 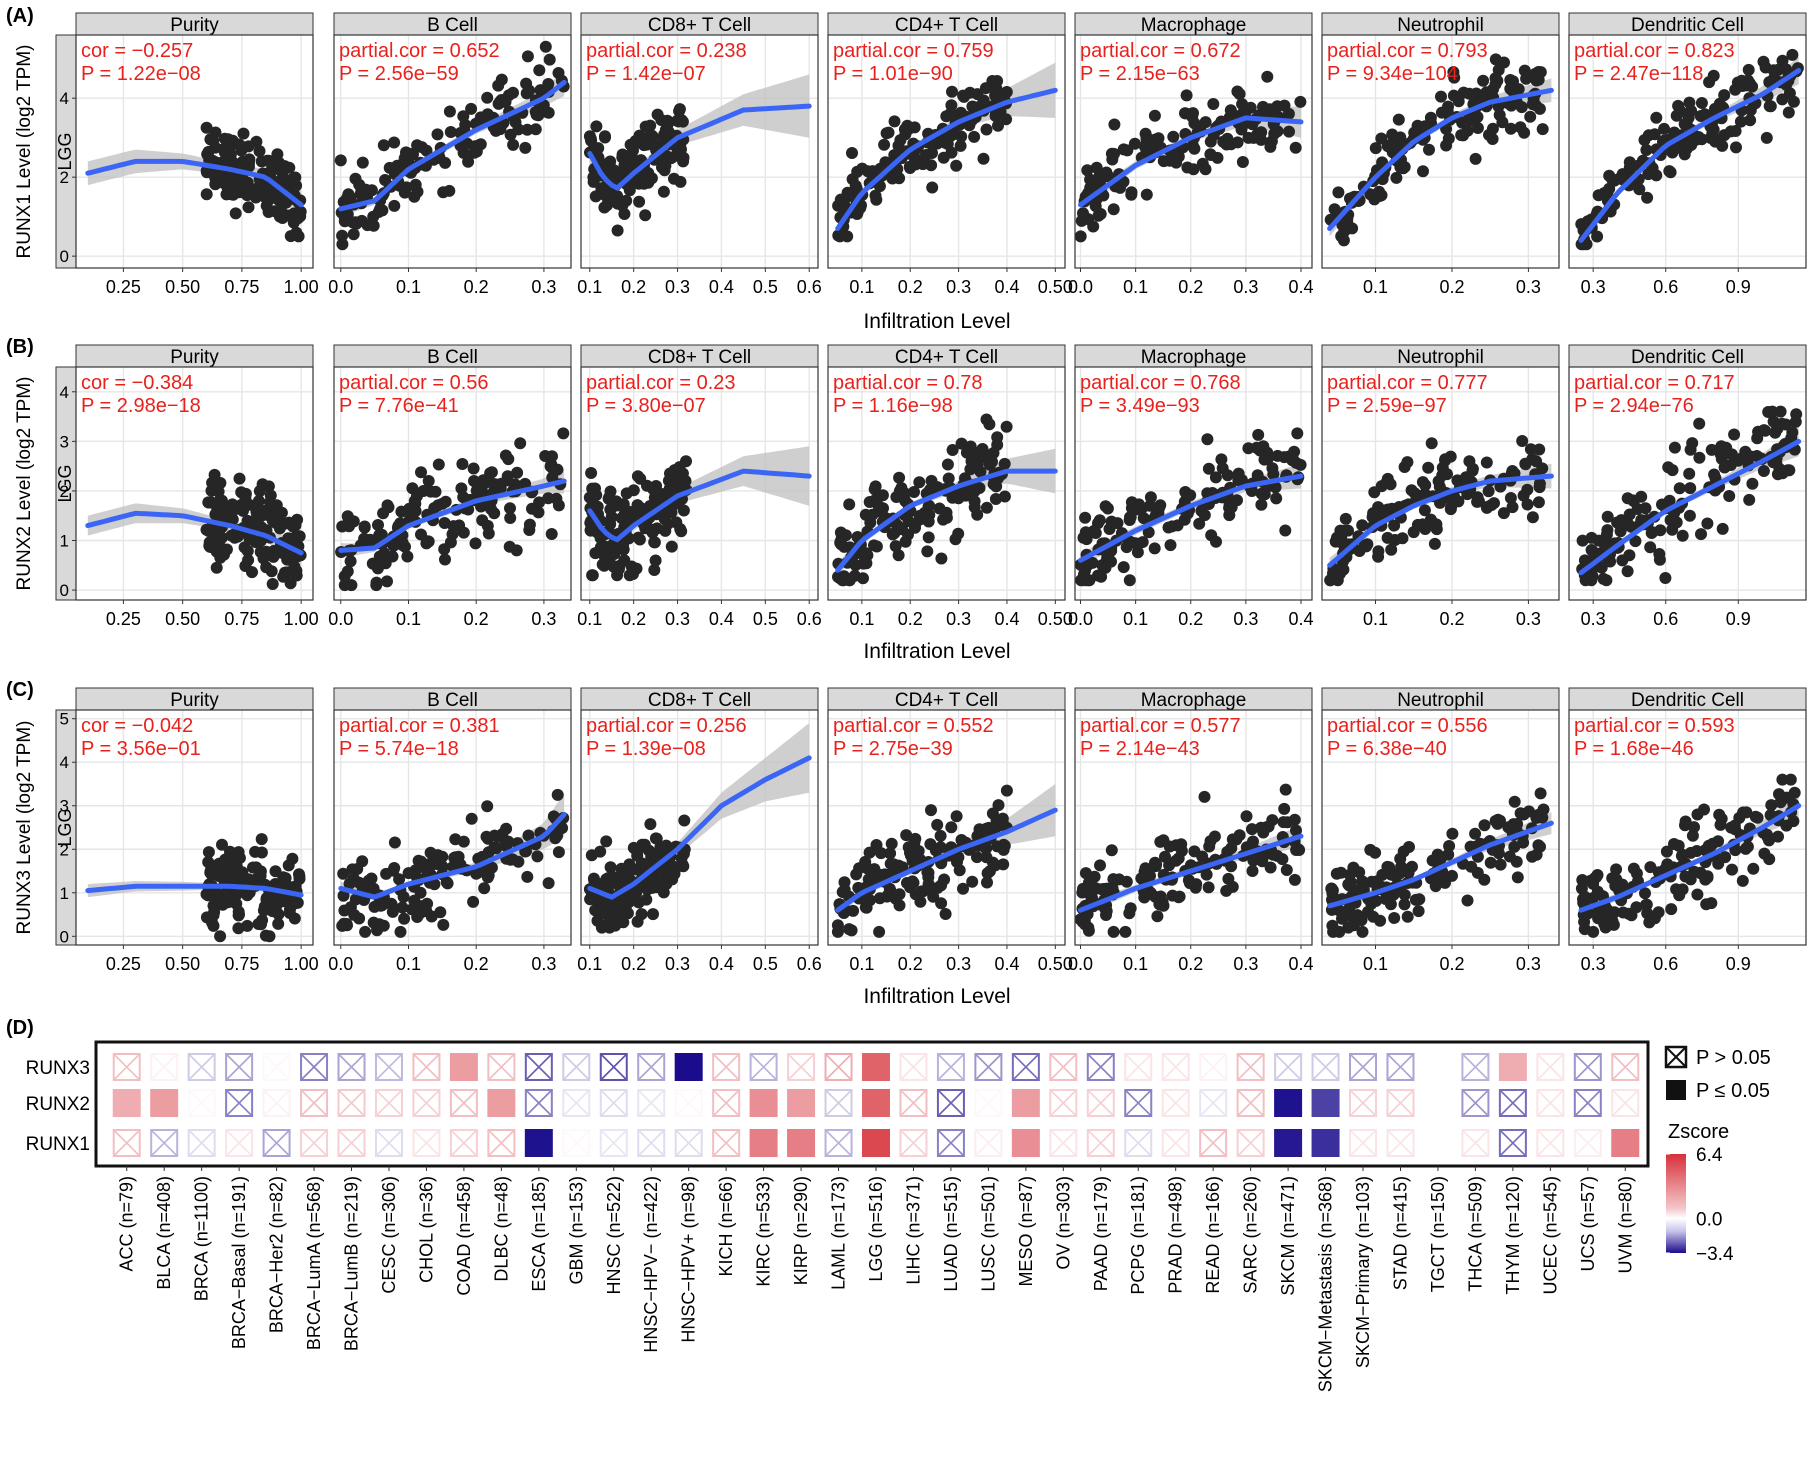 What do you see at coordinates (1288, 1236) in the screenshot?
I see `heatmap-column-label: SKCM (n=471)` at bounding box center [1288, 1236].